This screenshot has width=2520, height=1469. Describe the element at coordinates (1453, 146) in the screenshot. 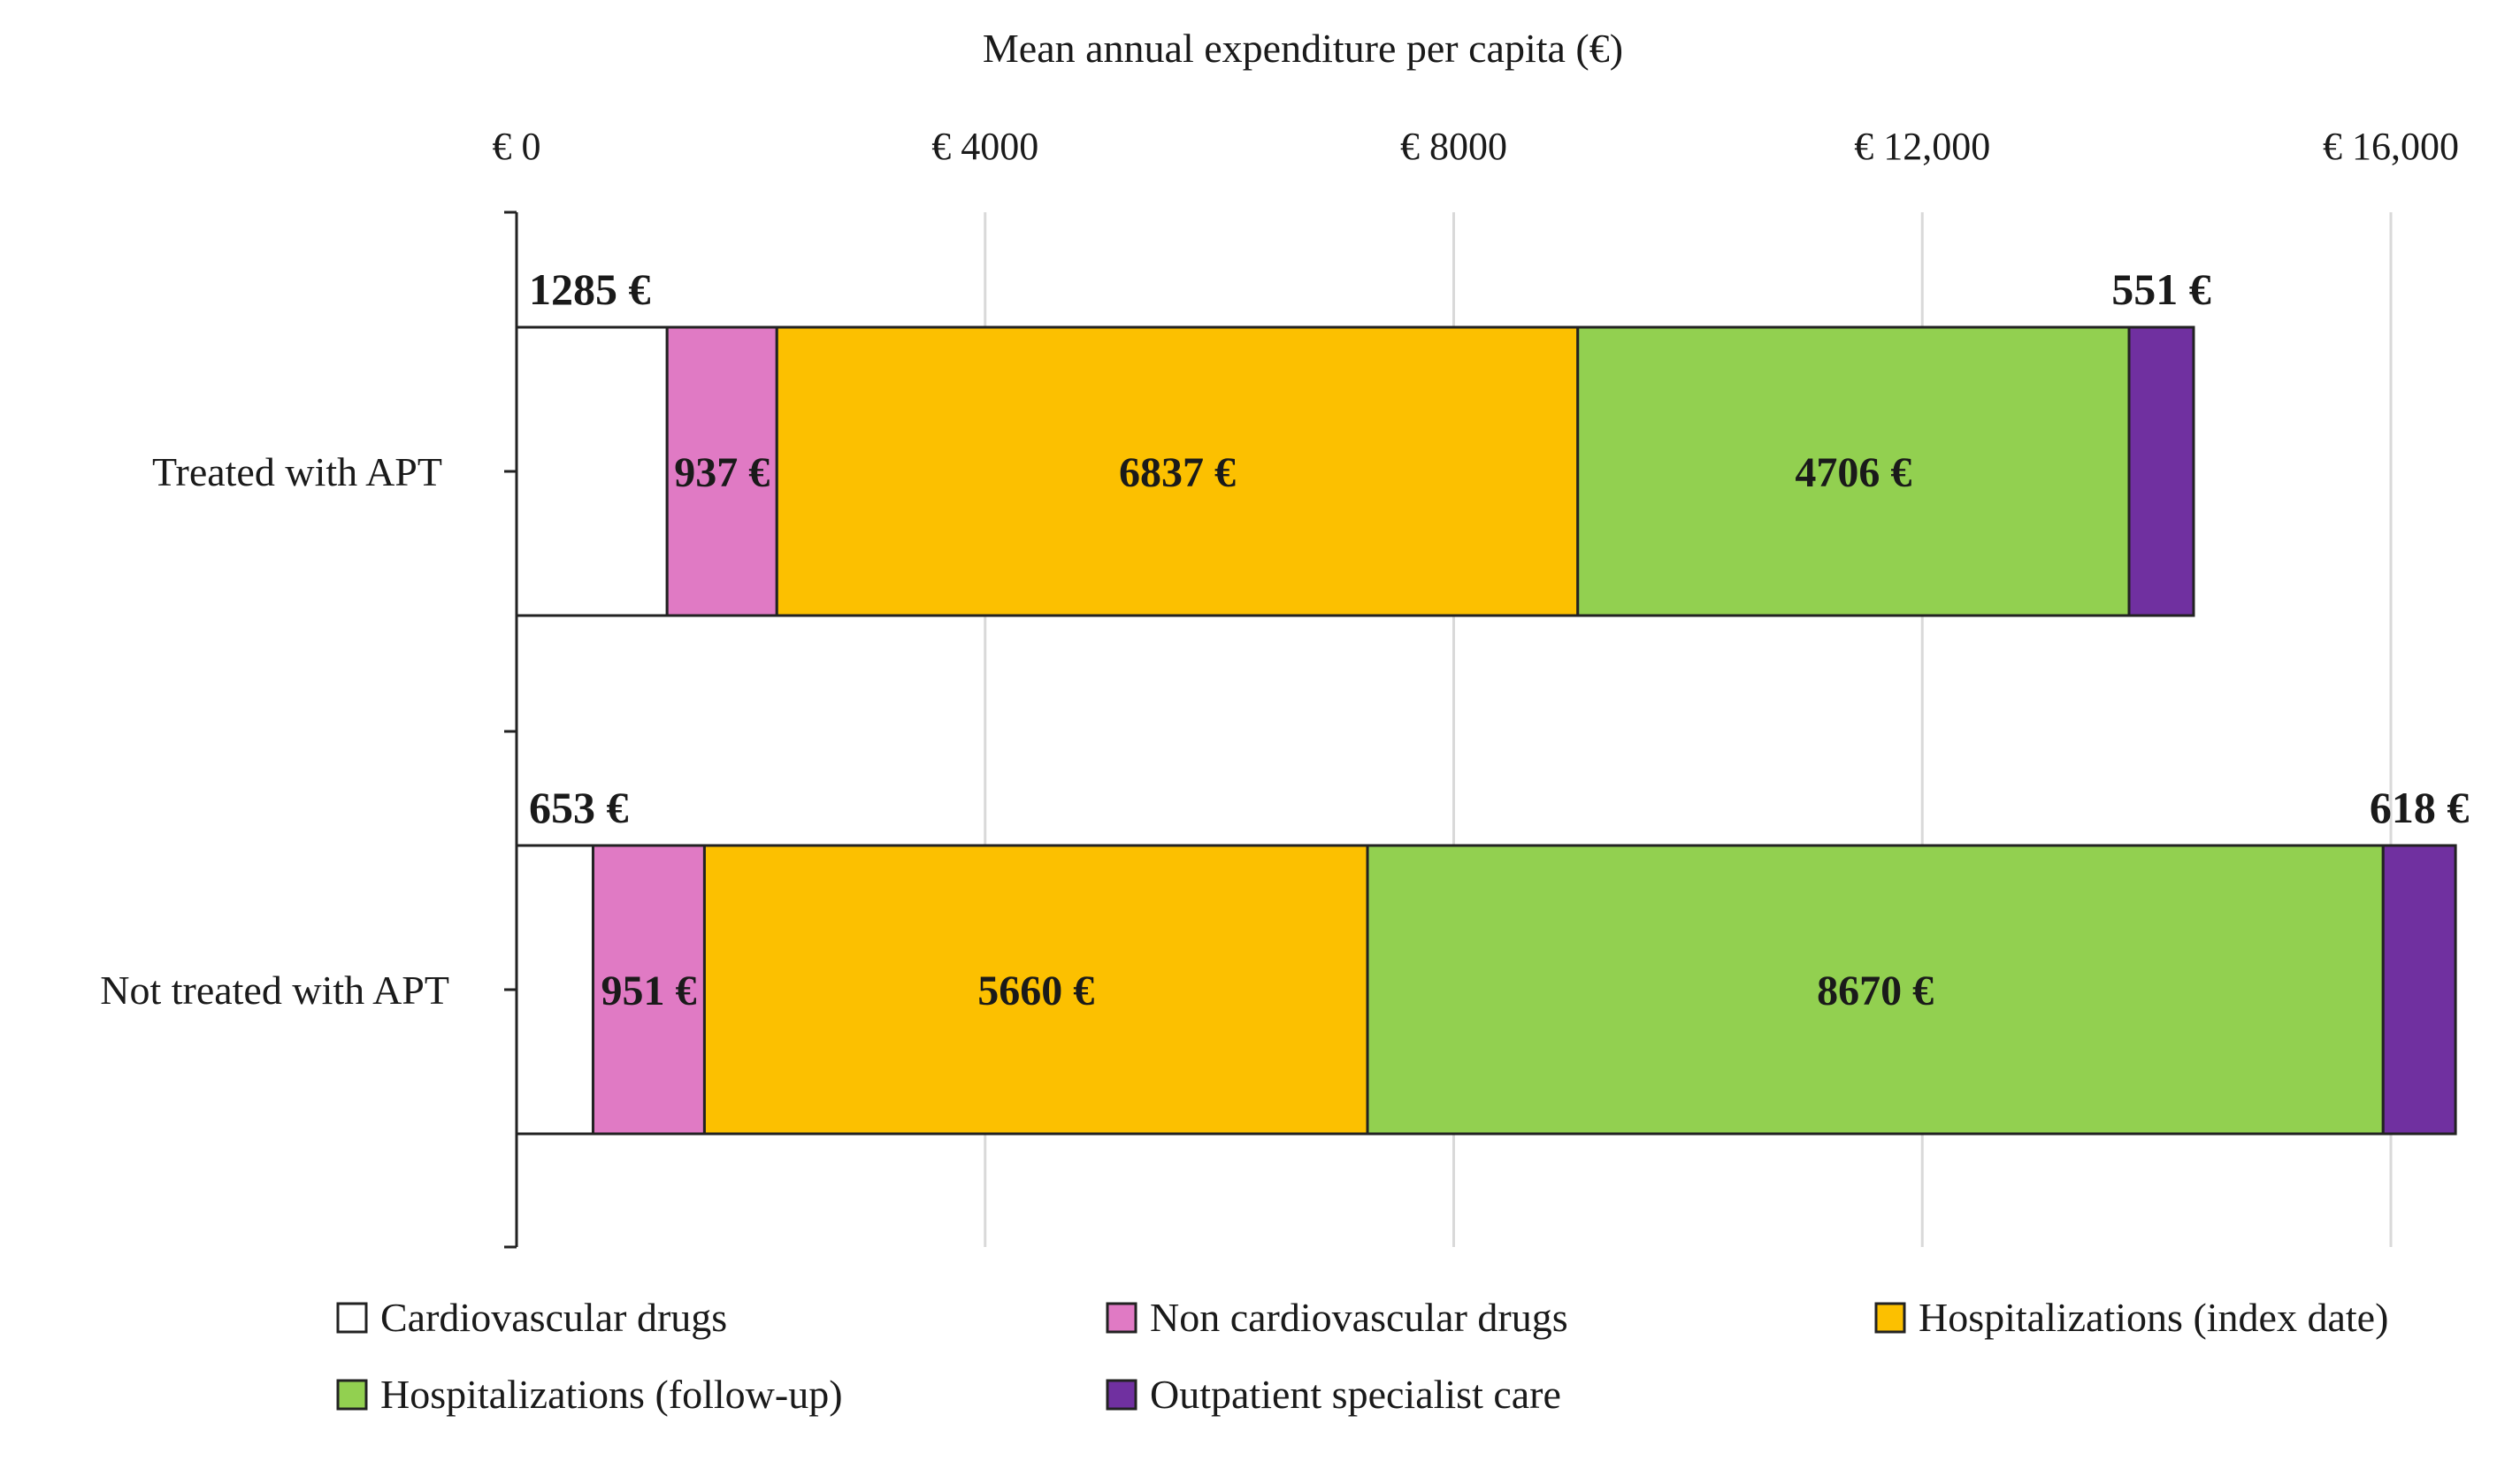

I see `x-tick-label: € 8000` at that location.